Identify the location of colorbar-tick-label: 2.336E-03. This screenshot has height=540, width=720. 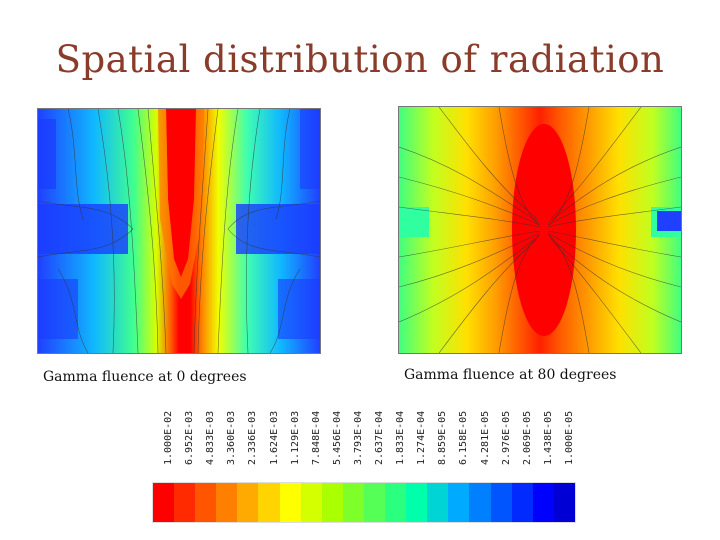
(249, 437).